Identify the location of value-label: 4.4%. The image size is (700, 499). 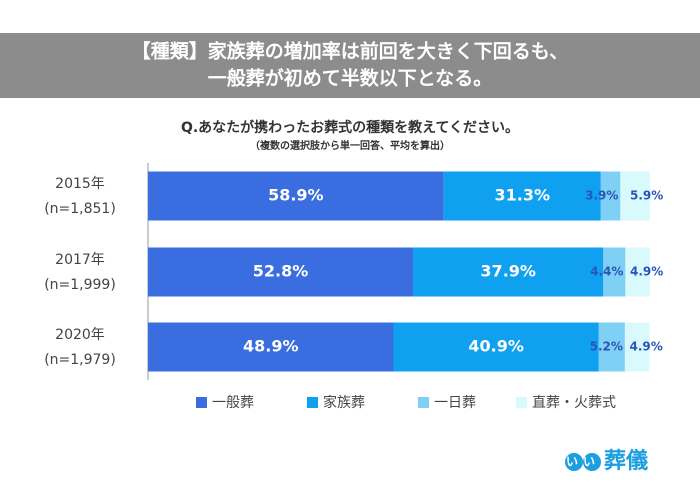
(606, 272).